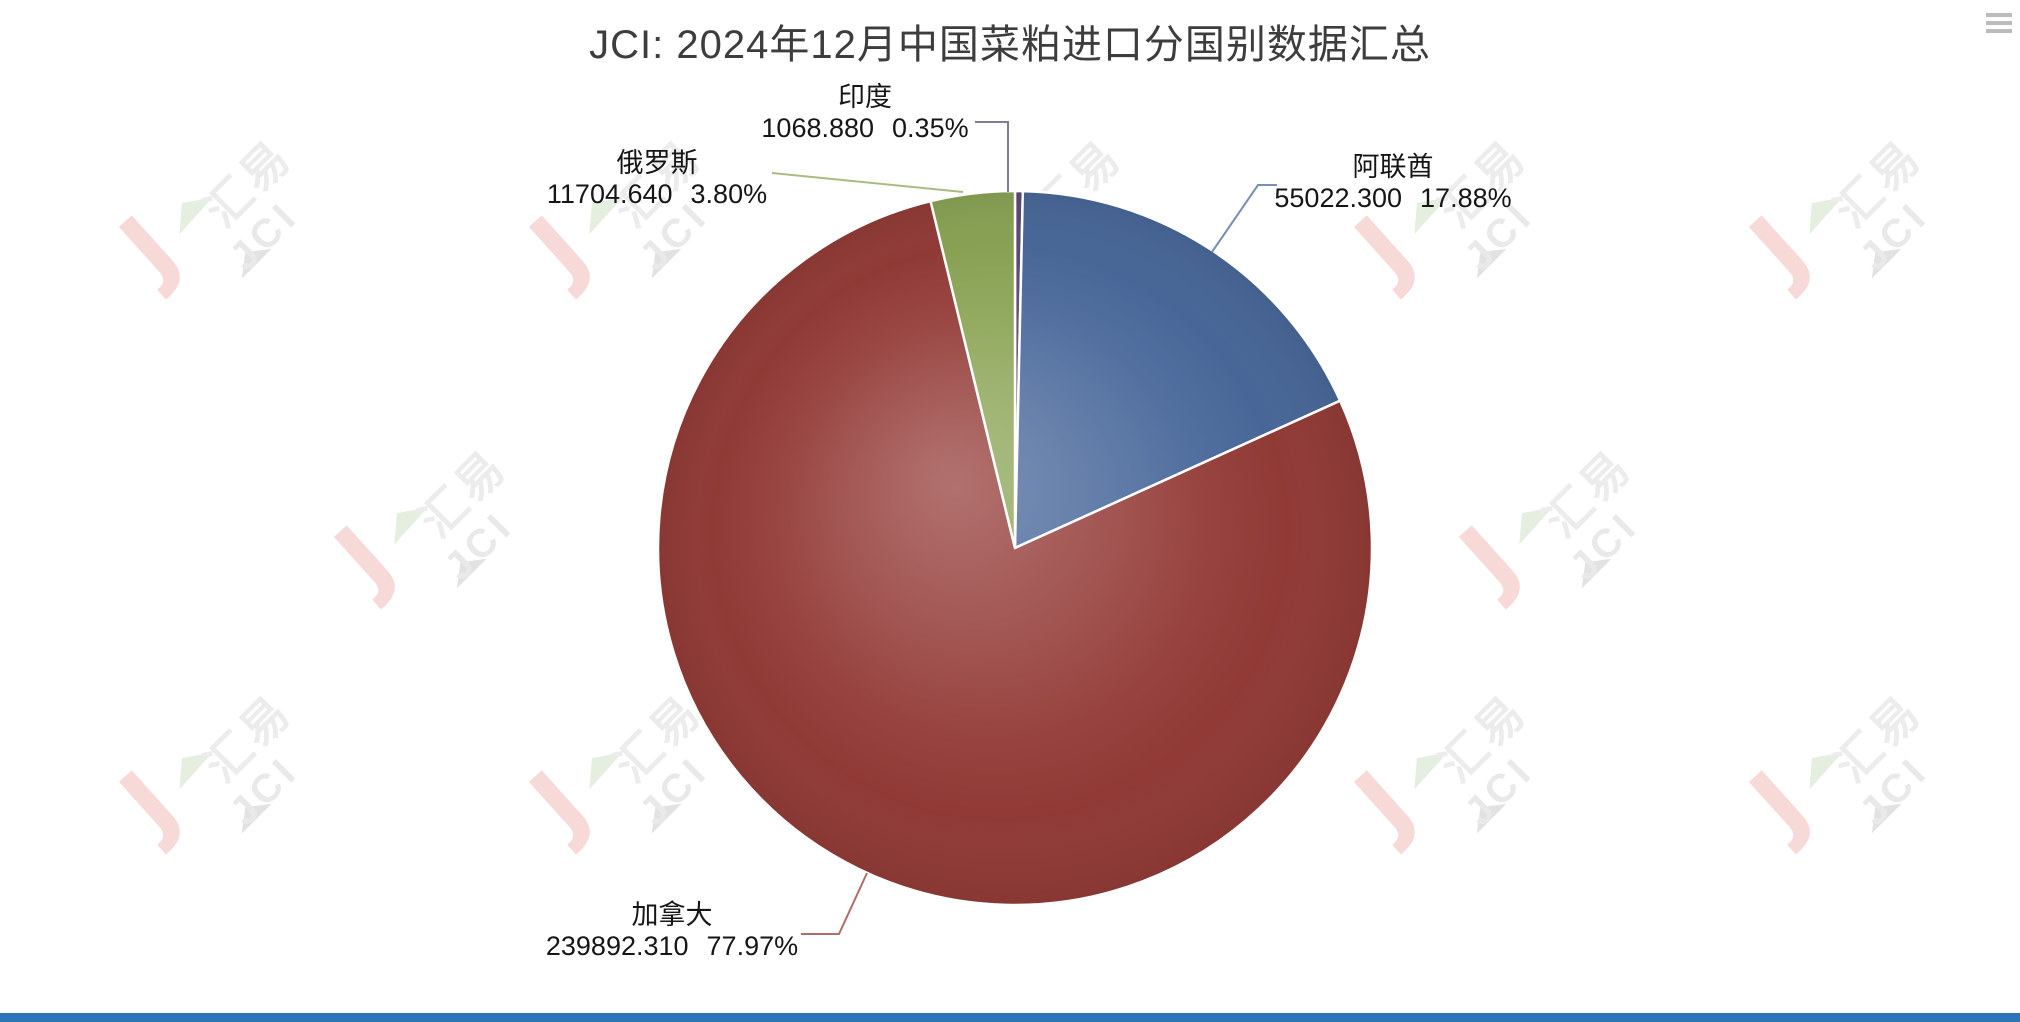 The width and height of the screenshot is (2020, 1022). What do you see at coordinates (1393, 167) in the screenshot?
I see `slice-country-name: 阿联酋` at bounding box center [1393, 167].